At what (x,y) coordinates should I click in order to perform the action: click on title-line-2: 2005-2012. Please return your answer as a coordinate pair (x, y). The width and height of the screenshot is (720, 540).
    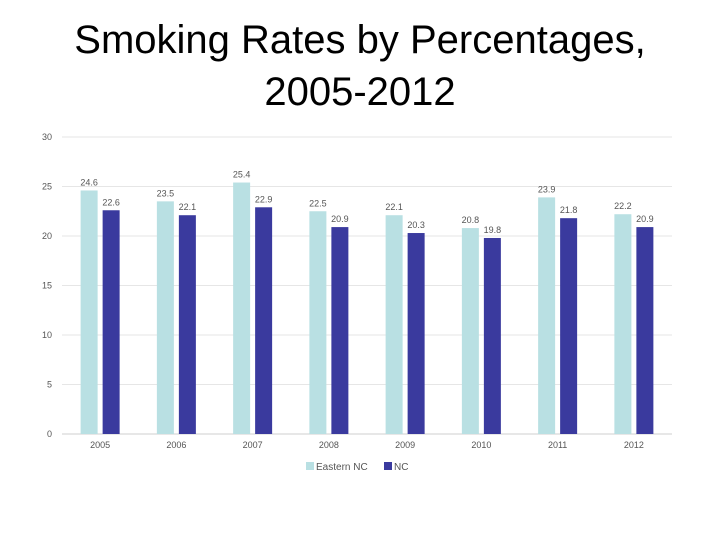
    Looking at the image, I should click on (360, 92).